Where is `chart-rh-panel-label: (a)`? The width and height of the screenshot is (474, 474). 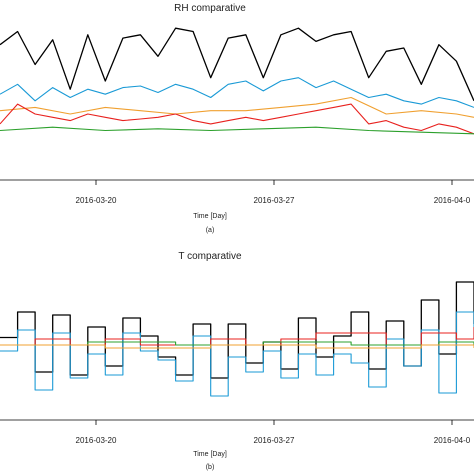 chart-rh-panel-label: (a) is located at coordinates (210, 230).